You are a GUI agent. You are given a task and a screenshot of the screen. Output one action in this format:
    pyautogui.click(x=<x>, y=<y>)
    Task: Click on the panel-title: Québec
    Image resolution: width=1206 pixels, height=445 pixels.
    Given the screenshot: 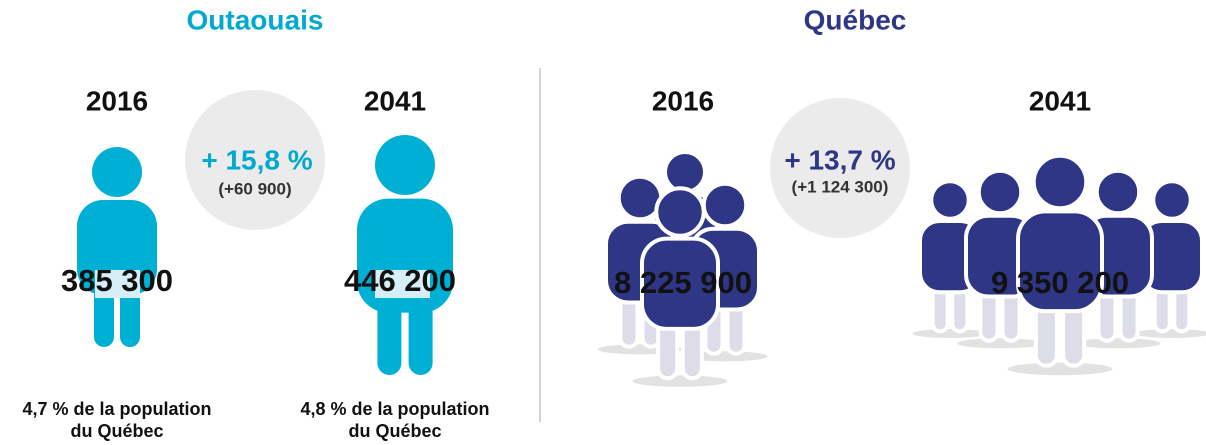 What is the action you would take?
    pyautogui.click(x=855, y=19)
    